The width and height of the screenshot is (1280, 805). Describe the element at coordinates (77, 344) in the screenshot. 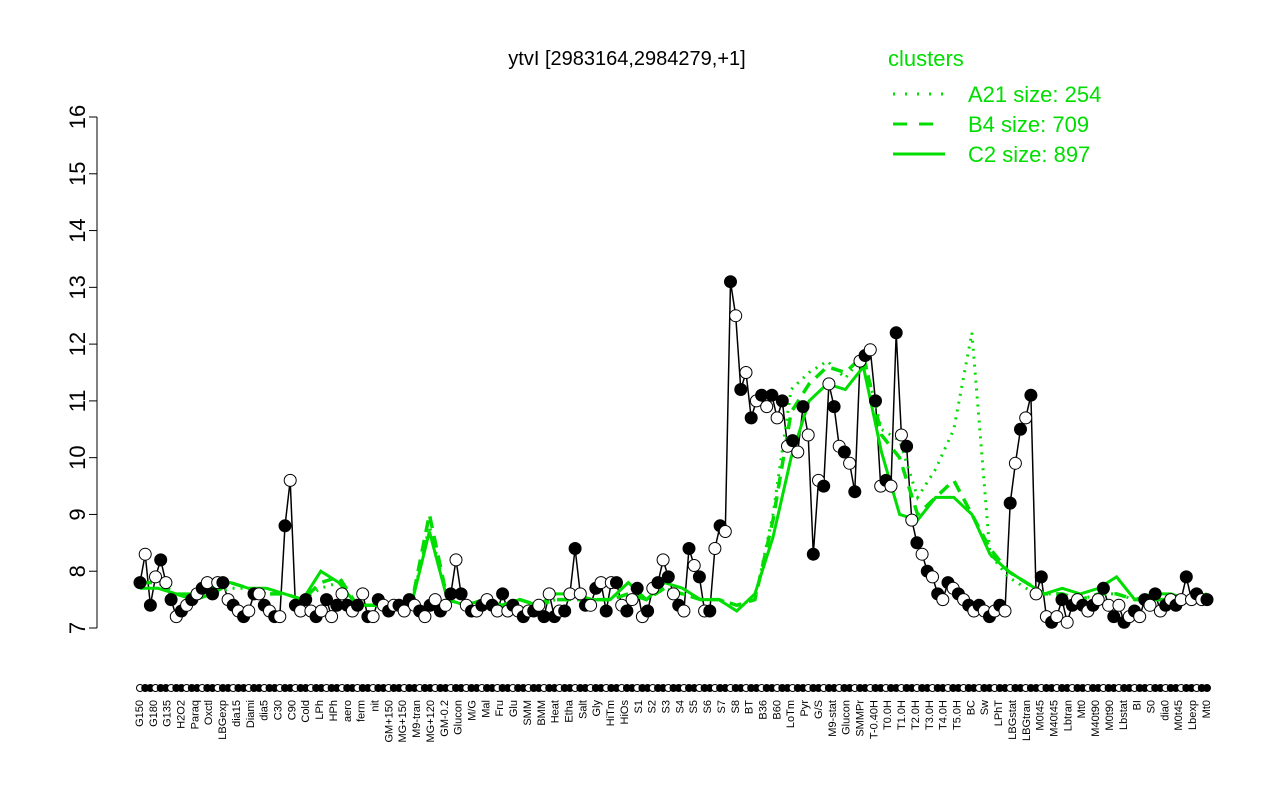

I see `y-tick-label: 12` at that location.